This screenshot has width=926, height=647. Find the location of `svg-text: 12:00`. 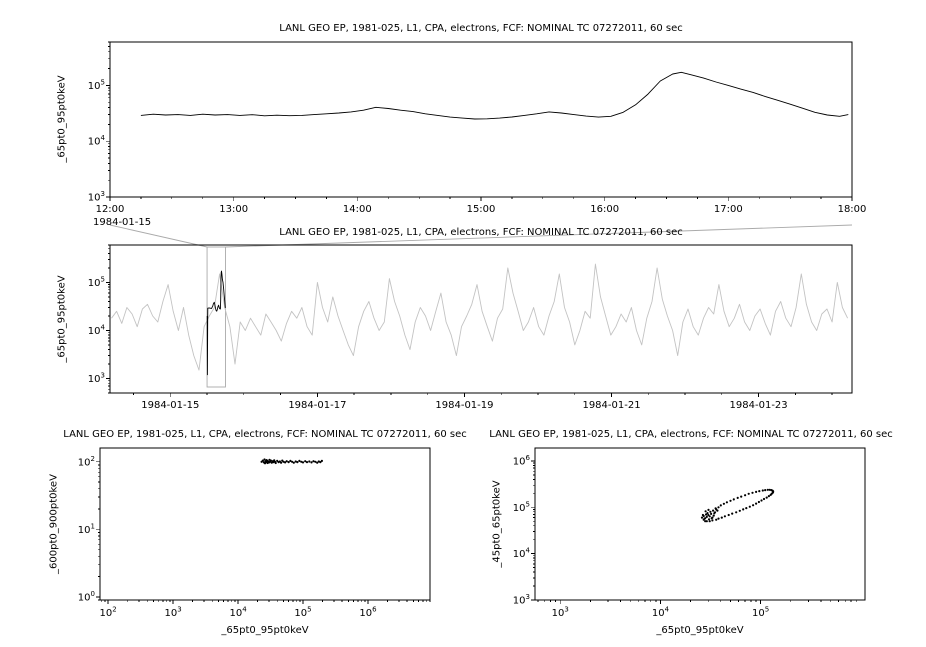

svg-text: 12:00 is located at coordinates (110, 209).